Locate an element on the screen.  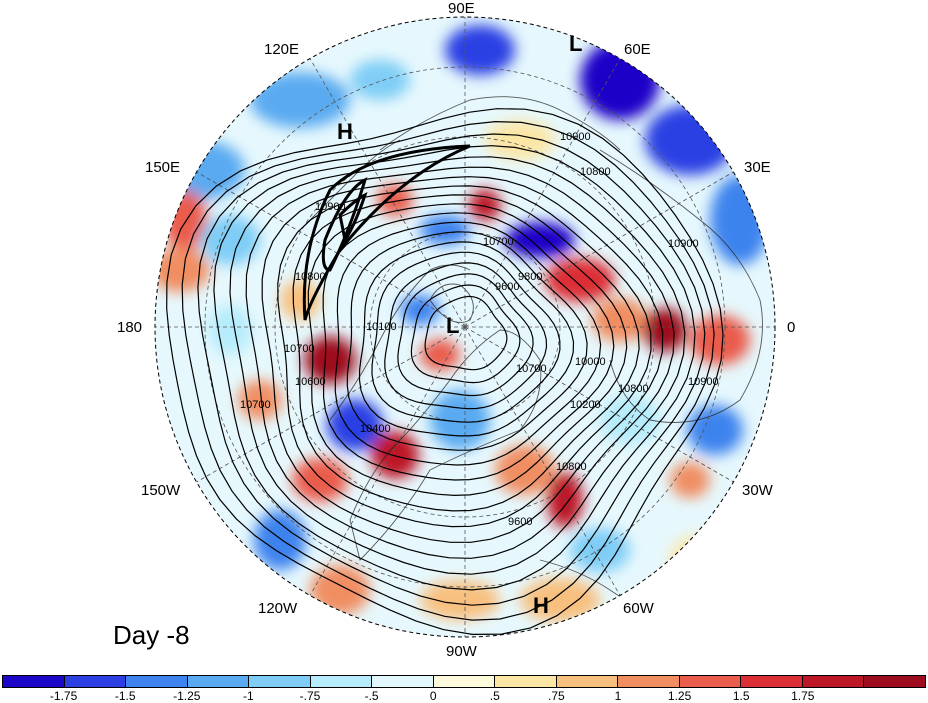
colorbar-tick-label: 1 is located at coordinates (618, 696).